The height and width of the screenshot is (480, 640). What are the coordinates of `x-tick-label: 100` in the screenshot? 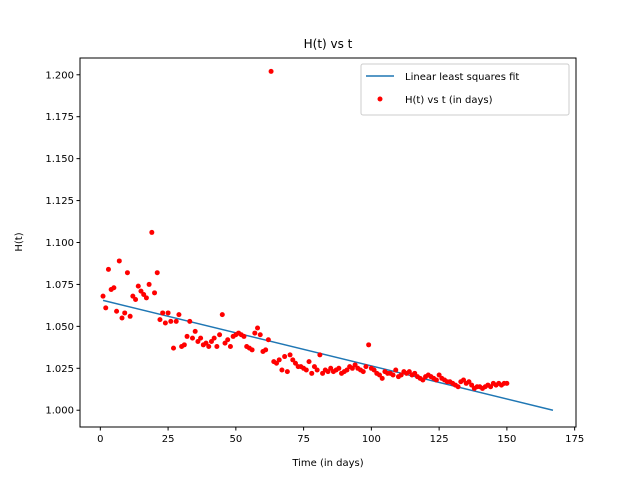 It's located at (371, 439).